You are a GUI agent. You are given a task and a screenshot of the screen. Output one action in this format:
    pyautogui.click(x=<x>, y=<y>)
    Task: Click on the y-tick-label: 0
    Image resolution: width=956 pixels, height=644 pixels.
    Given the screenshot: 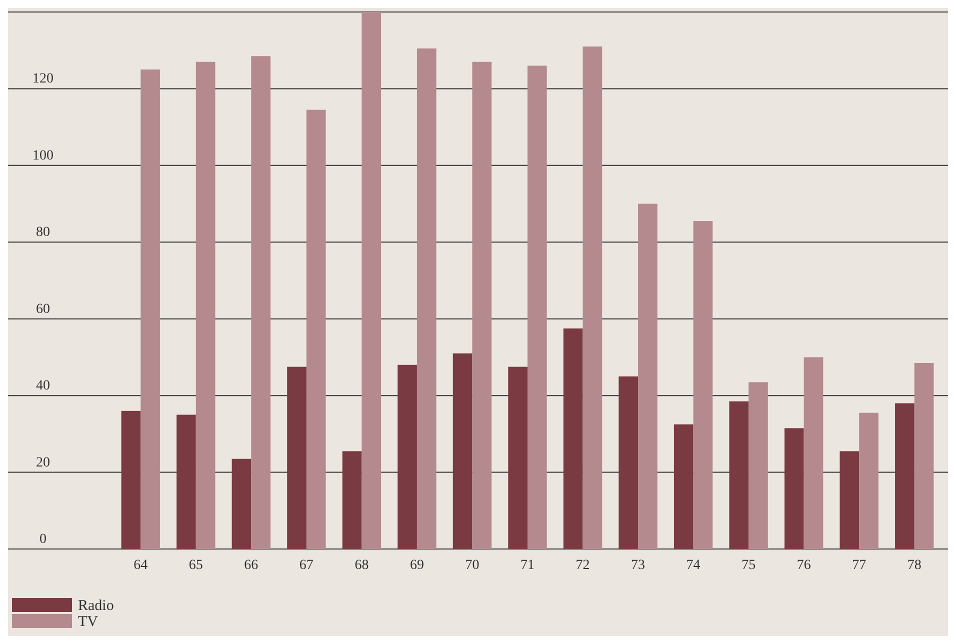 What is the action you would take?
    pyautogui.click(x=43, y=539)
    